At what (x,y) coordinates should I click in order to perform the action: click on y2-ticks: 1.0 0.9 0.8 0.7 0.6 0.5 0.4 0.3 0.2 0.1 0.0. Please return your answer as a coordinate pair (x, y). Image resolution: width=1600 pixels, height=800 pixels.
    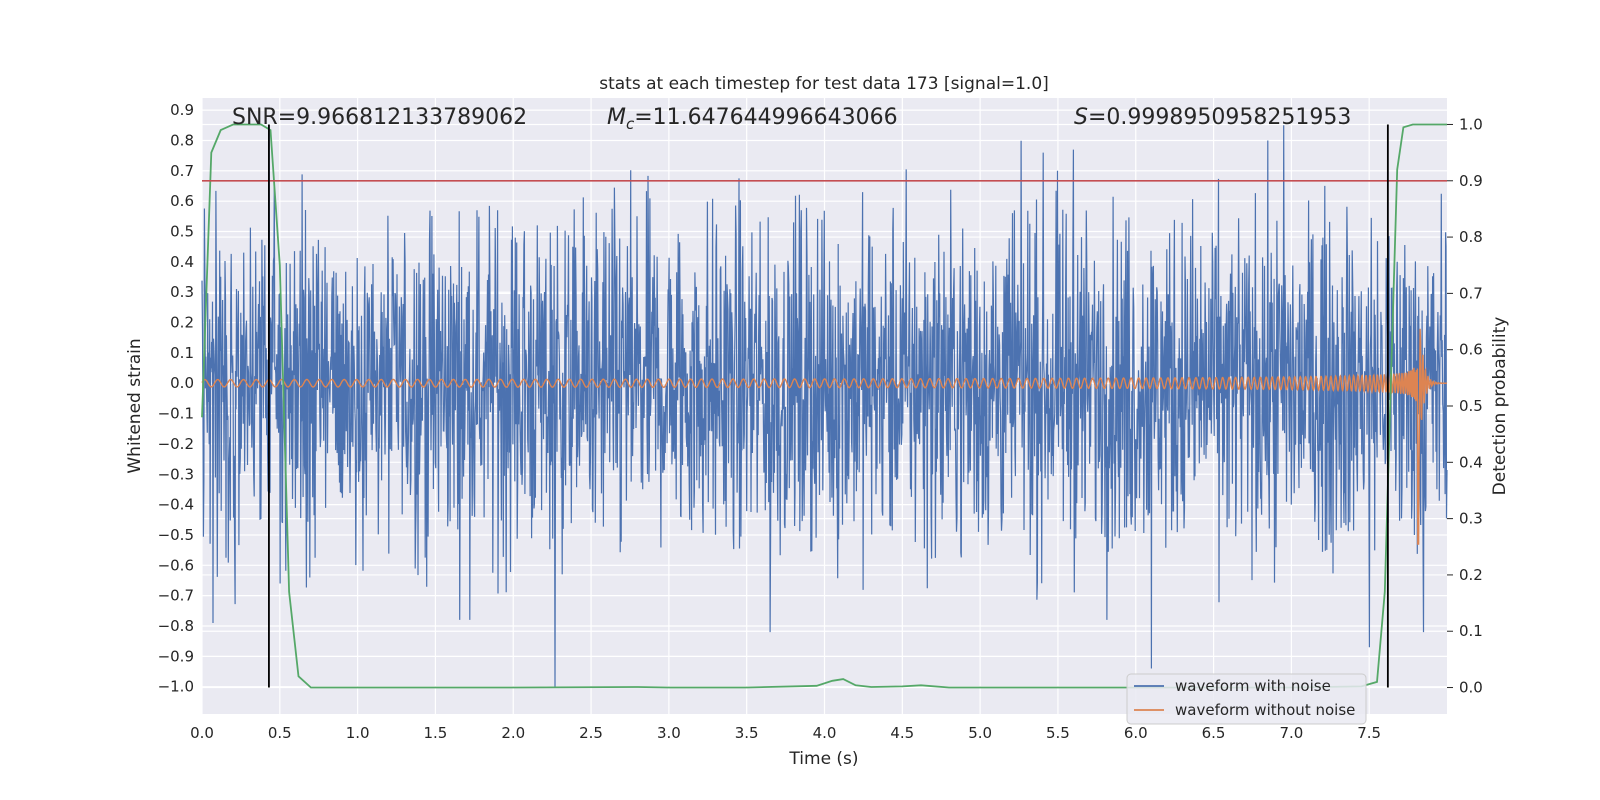
    Looking at the image, I should click on (1465, 406).